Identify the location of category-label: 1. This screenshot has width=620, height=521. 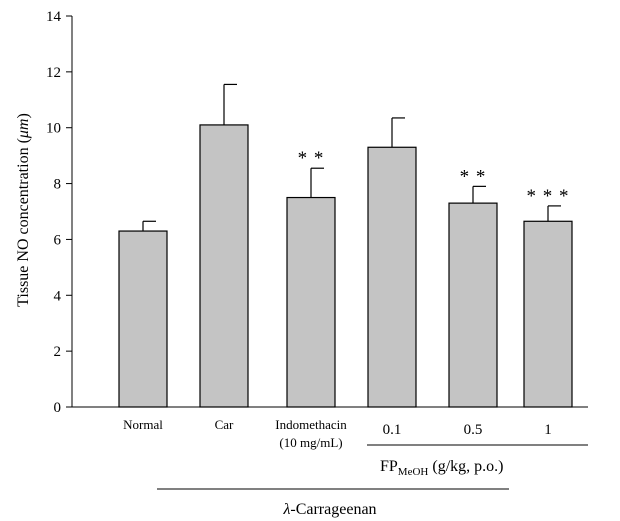
(548, 430).